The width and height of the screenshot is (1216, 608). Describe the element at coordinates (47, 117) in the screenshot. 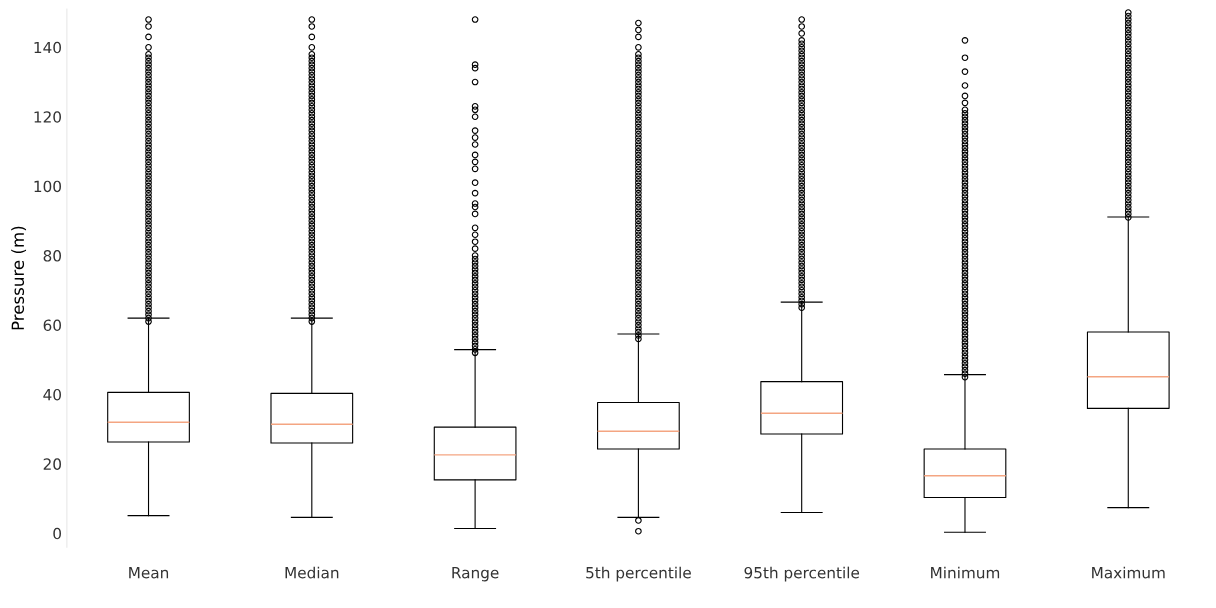

I see `y-tick-label: 120` at that location.